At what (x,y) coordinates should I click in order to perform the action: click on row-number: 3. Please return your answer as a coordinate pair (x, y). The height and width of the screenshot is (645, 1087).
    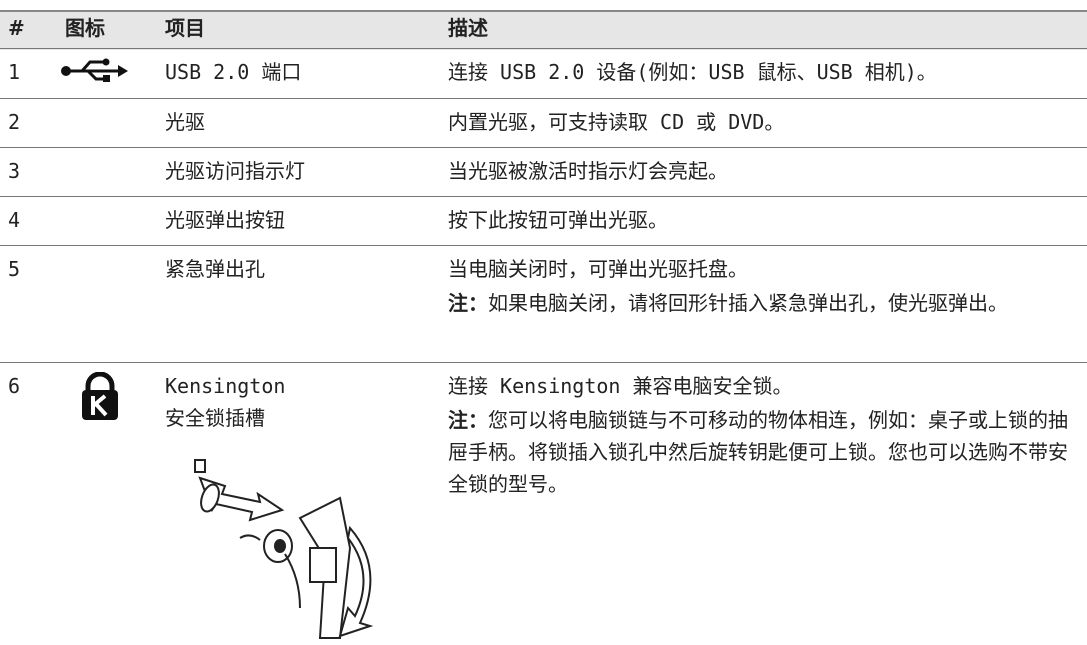
    Looking at the image, I should click on (14, 171).